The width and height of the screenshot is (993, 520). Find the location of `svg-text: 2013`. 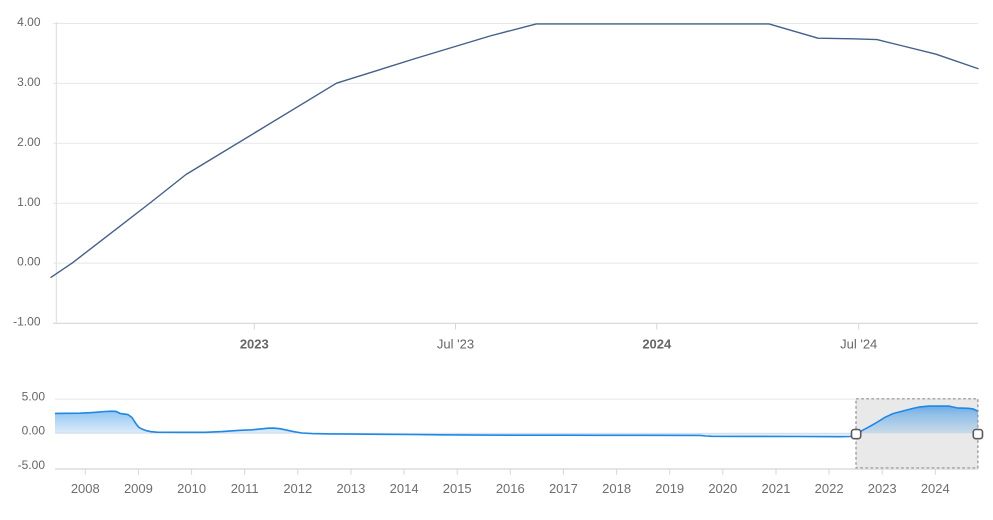

svg-text: 2013 is located at coordinates (350, 488).